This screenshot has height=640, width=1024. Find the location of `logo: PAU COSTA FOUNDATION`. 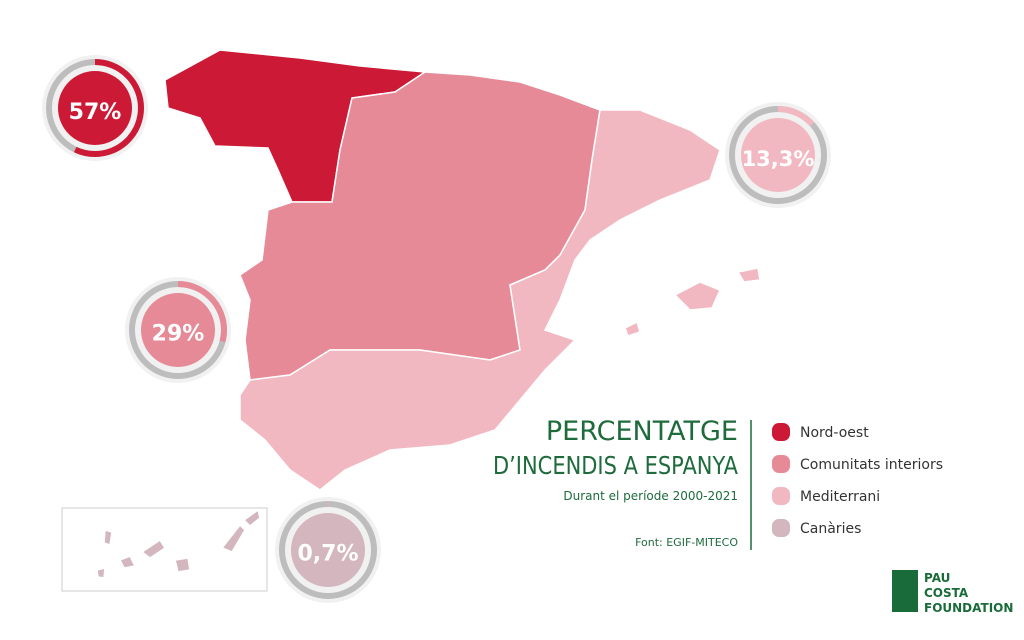

logo: PAU COSTA FOUNDATION is located at coordinates (952, 592).